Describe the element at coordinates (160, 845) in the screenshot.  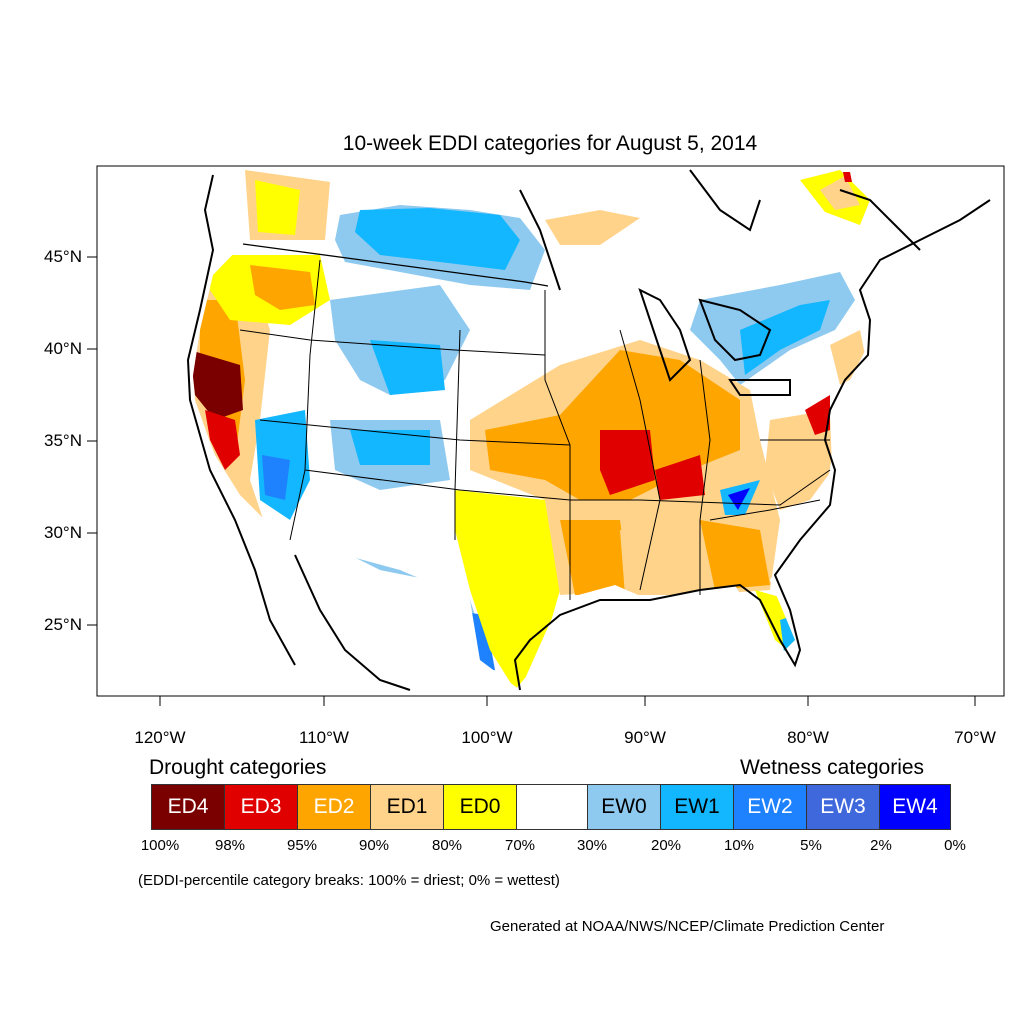
I see `pct-label-100: 100%` at that location.